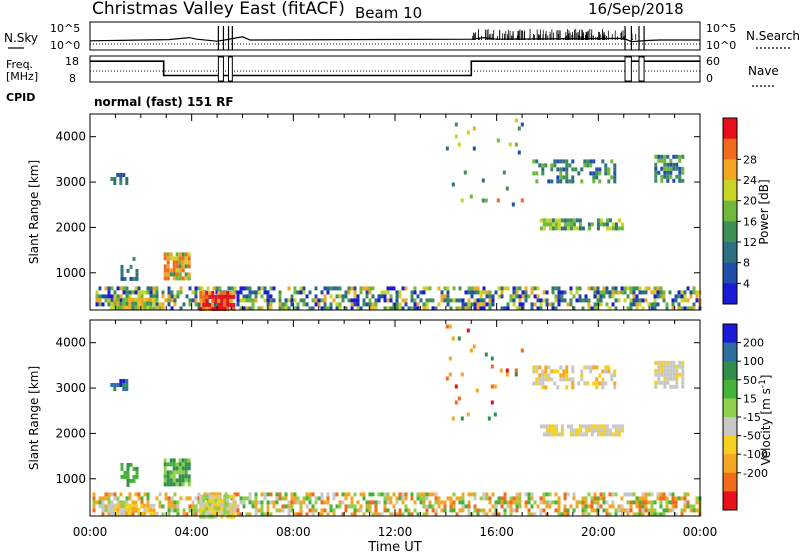 This screenshot has height=554, width=800. I want to click on y-tick-label: 2000, so click(70, 227).